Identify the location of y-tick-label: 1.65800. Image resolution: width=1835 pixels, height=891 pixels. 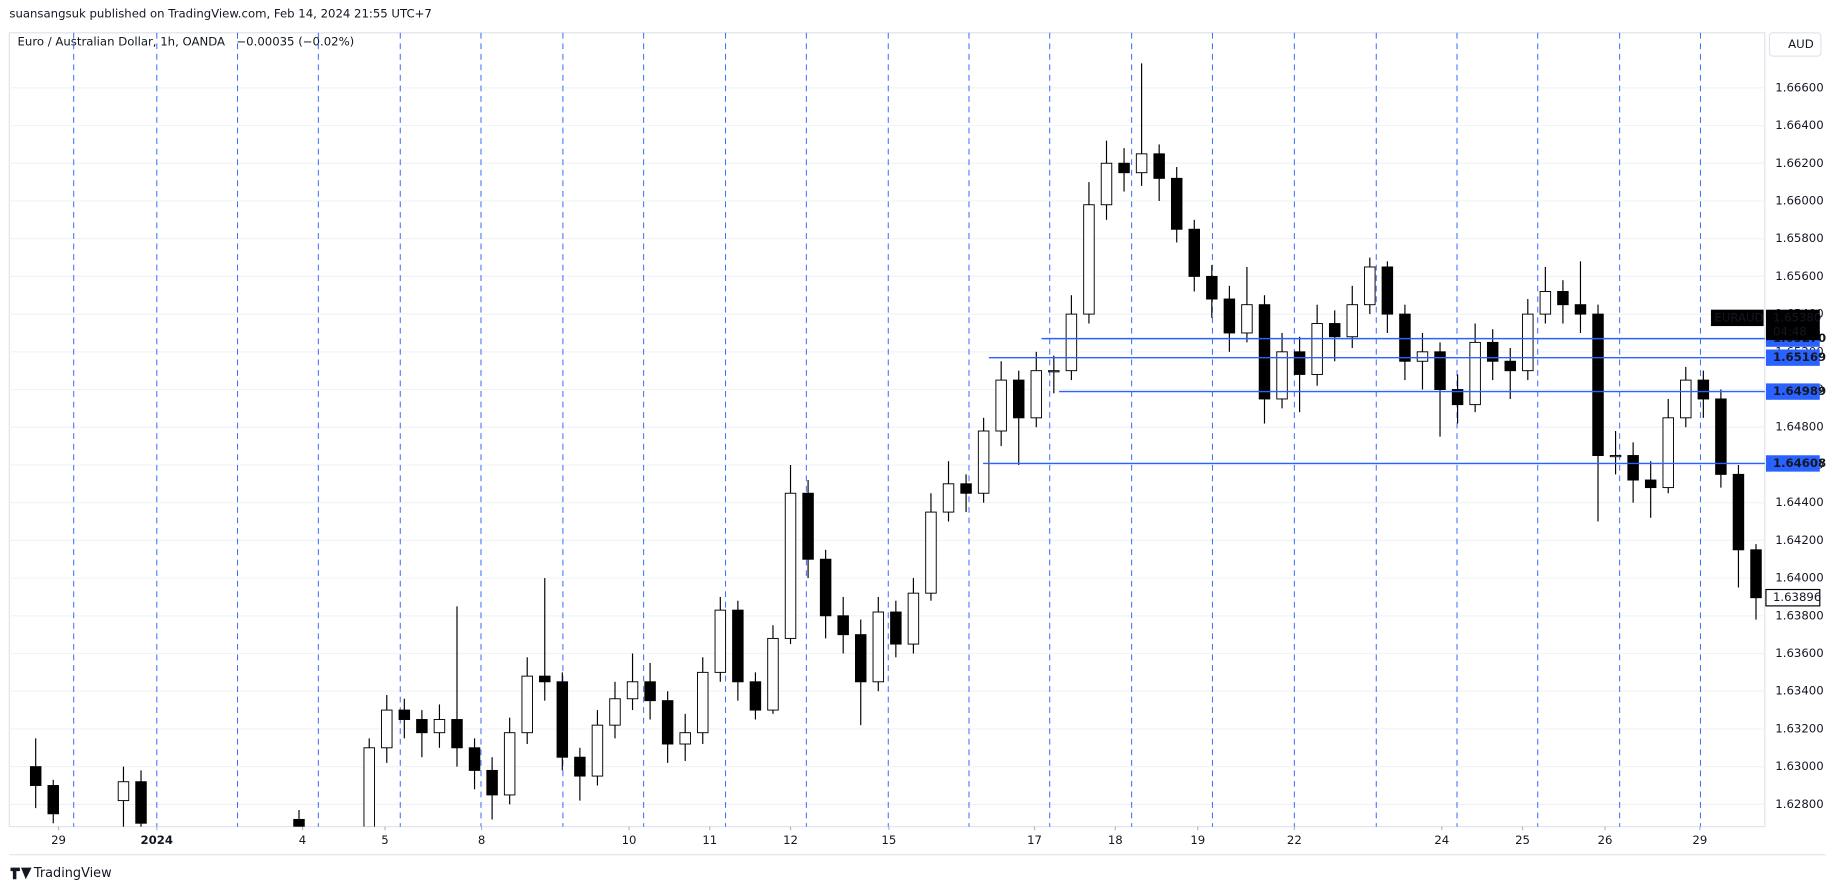
(1799, 238).